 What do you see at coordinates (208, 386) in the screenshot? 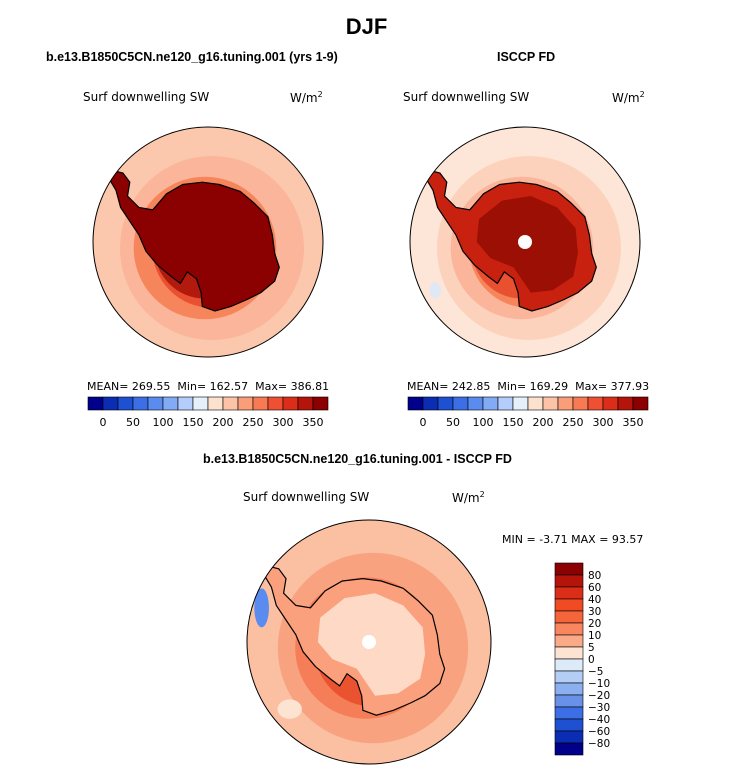
I see `panel-1-stats: MEAN= 269.55 Min= 162.57 Max= 386.81` at bounding box center [208, 386].